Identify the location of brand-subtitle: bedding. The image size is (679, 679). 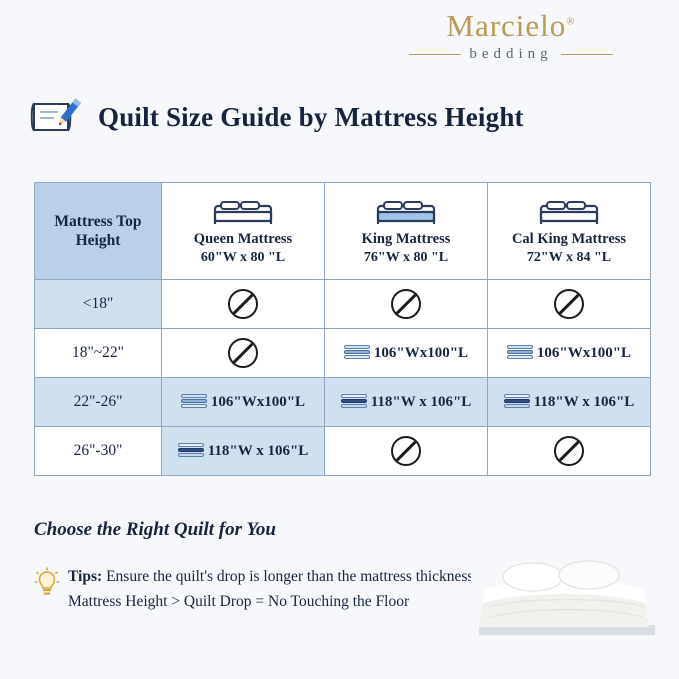
(511, 54).